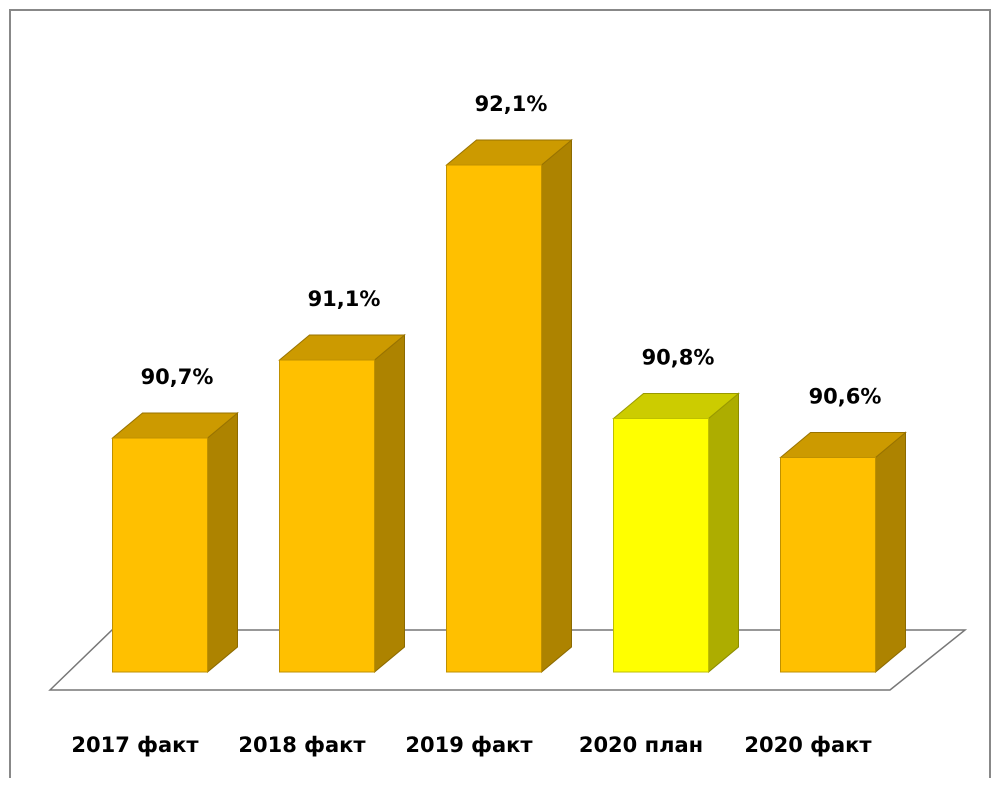  I want to click on x-tick-label: 2020 факт, so click(808, 745).